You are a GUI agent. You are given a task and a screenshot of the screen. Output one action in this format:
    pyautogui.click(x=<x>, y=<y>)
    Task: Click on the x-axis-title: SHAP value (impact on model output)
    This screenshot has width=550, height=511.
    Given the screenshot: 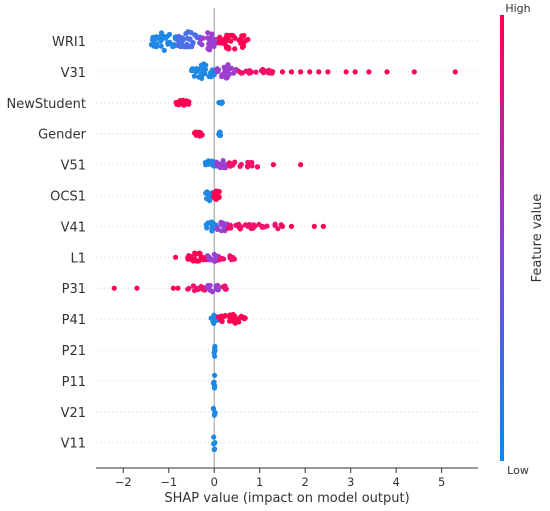 What is the action you would take?
    pyautogui.click(x=286, y=498)
    